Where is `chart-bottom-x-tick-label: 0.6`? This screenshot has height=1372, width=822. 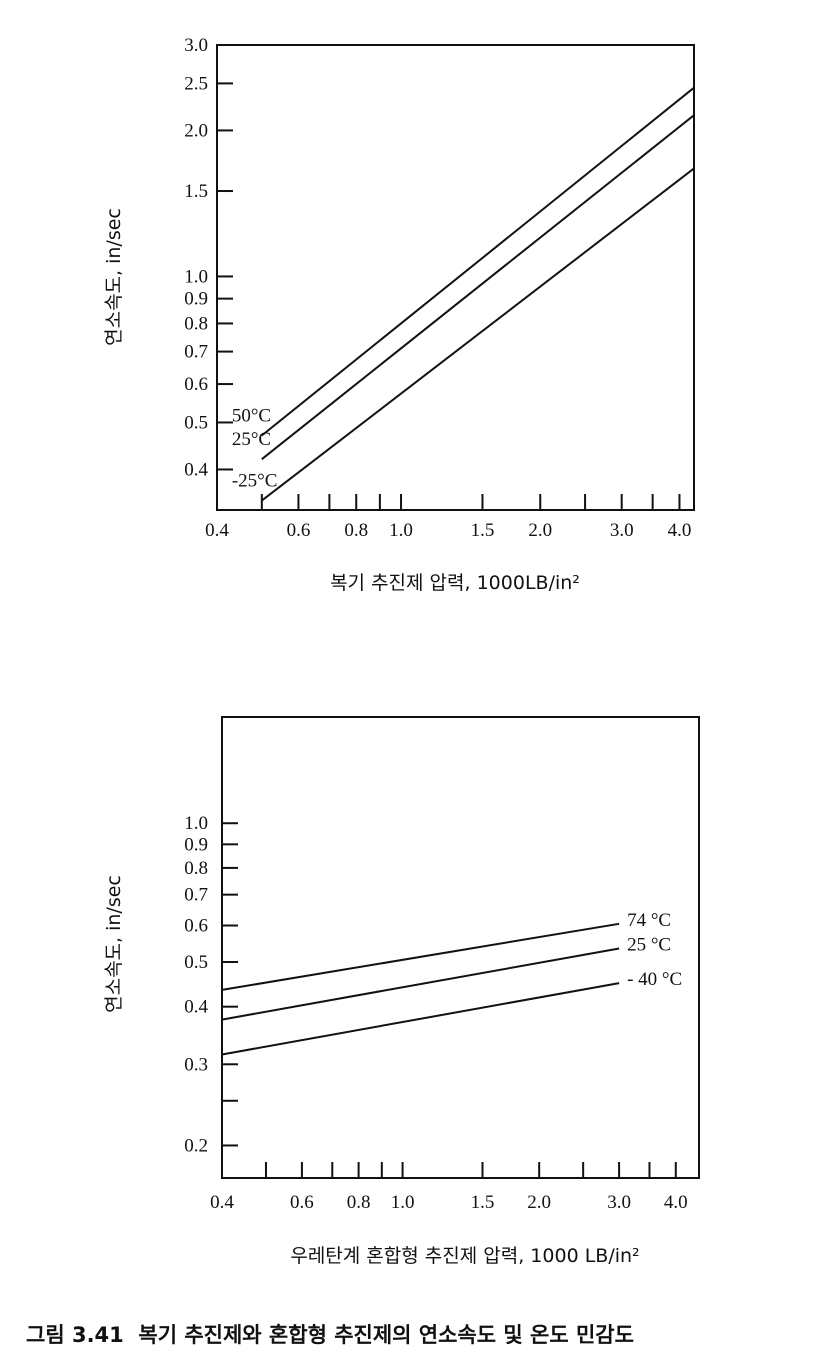 chart-bottom-x-tick-label: 0.6 is located at coordinates (302, 1202).